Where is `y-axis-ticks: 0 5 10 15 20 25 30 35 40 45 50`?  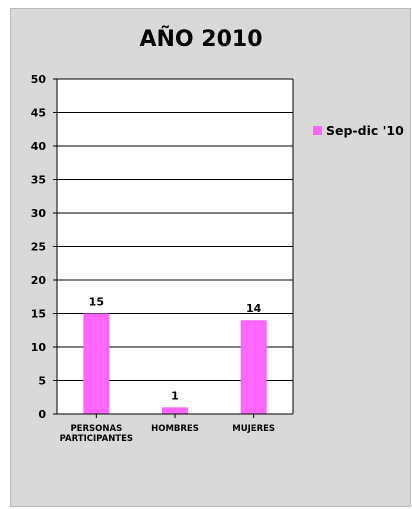
y-axis-ticks: 0 5 10 15 20 25 30 35 40 45 50 is located at coordinates (44, 247).